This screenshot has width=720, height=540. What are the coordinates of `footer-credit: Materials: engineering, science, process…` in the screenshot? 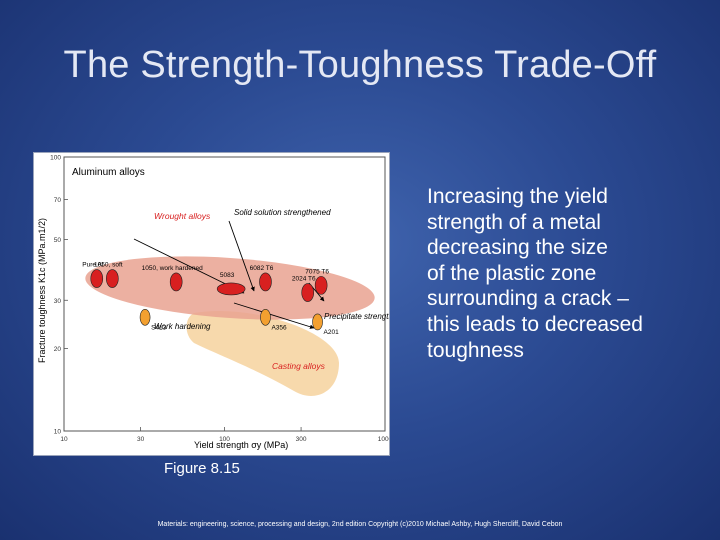 It's located at (360, 524).